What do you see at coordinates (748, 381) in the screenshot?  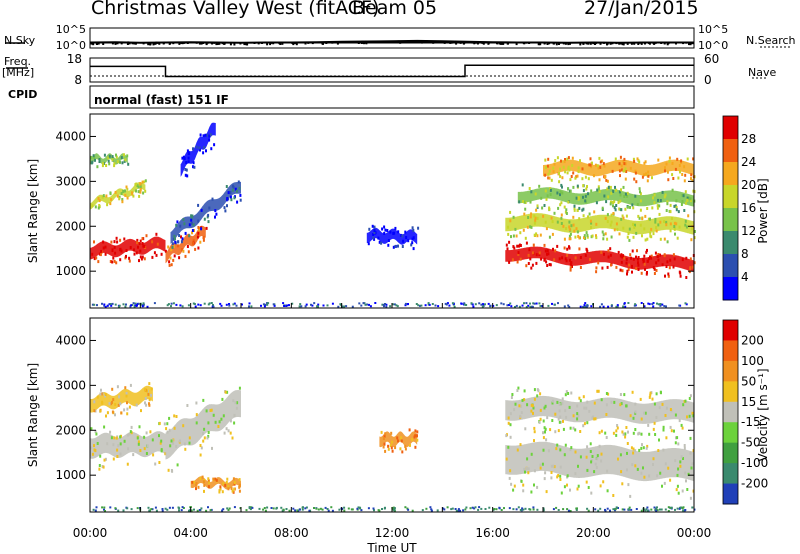 I see `velocity-colorbar-tick: 50` at bounding box center [748, 381].